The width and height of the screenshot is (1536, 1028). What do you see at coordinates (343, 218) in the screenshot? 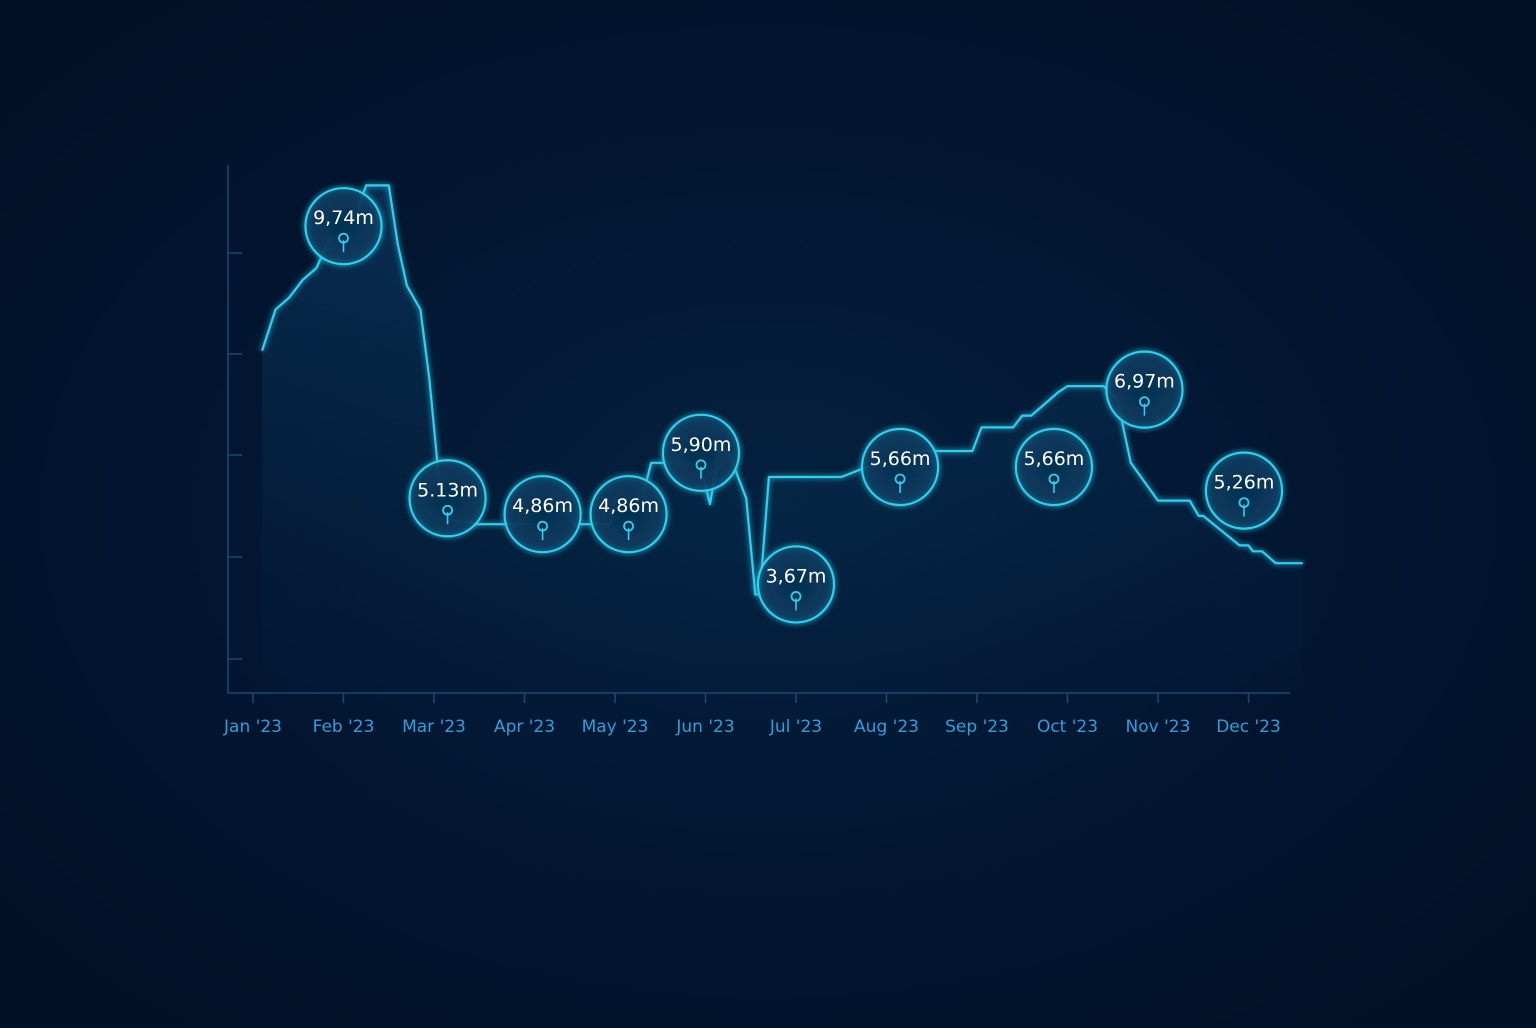
I see `bubble-label: 9,74m` at bounding box center [343, 218].